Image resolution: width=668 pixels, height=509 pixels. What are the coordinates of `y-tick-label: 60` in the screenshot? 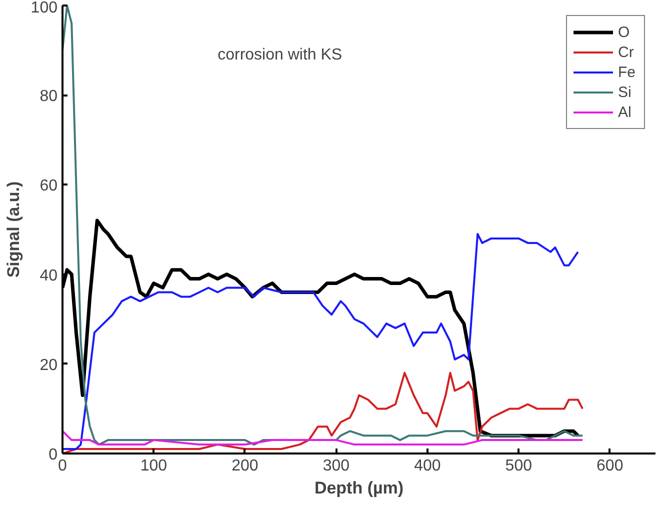 It's located at (49, 186).